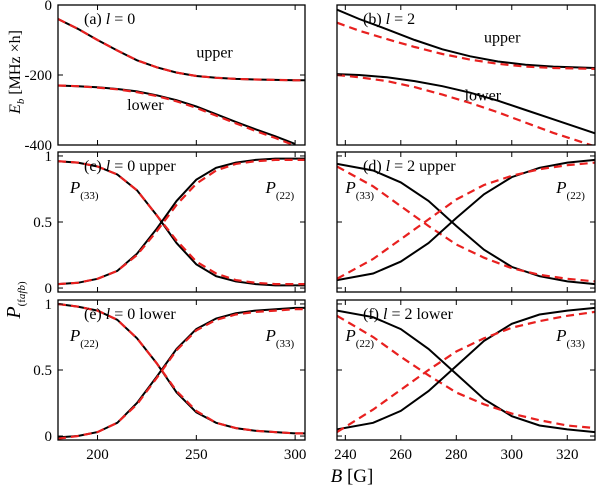 This screenshot has width=598, height=491. I want to click on panel-d: (d) l = 2 upper P(33) P(22), so click(466, 222).